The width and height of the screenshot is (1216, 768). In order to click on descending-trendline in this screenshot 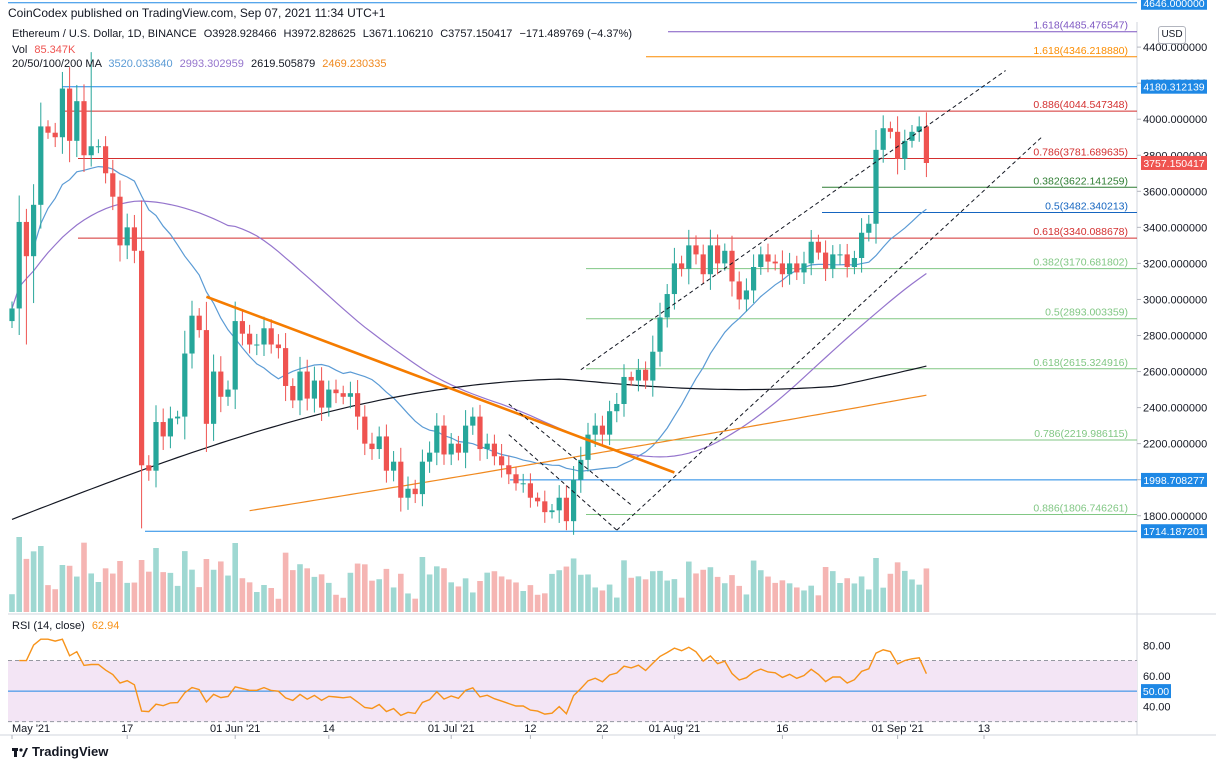, I will do `click(440, 384)`.